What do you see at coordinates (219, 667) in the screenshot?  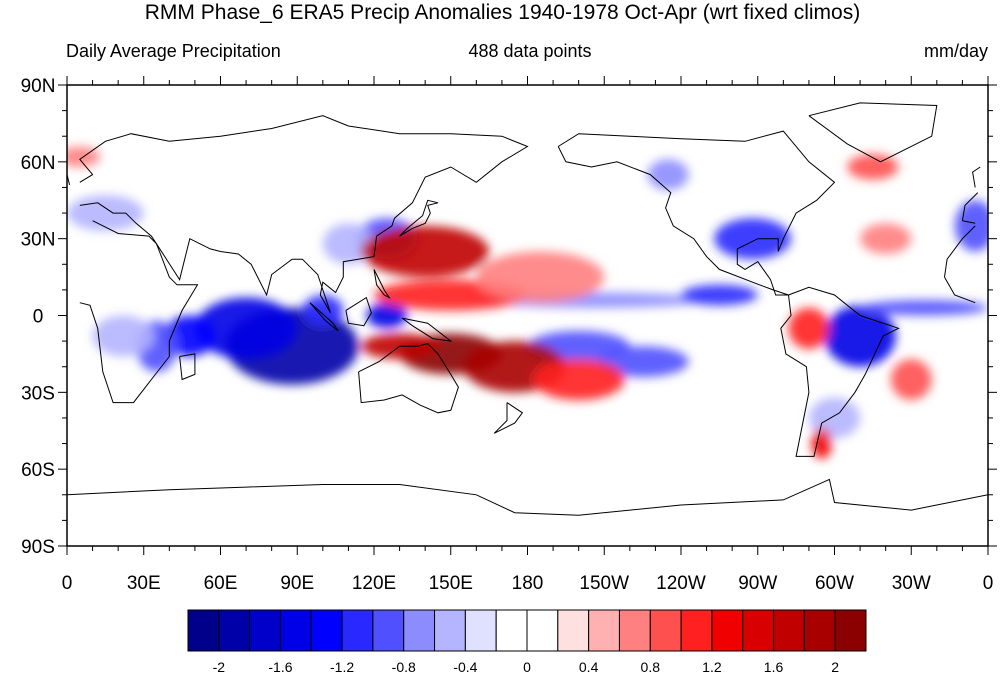 I see `colorbar-label: -2` at bounding box center [219, 667].